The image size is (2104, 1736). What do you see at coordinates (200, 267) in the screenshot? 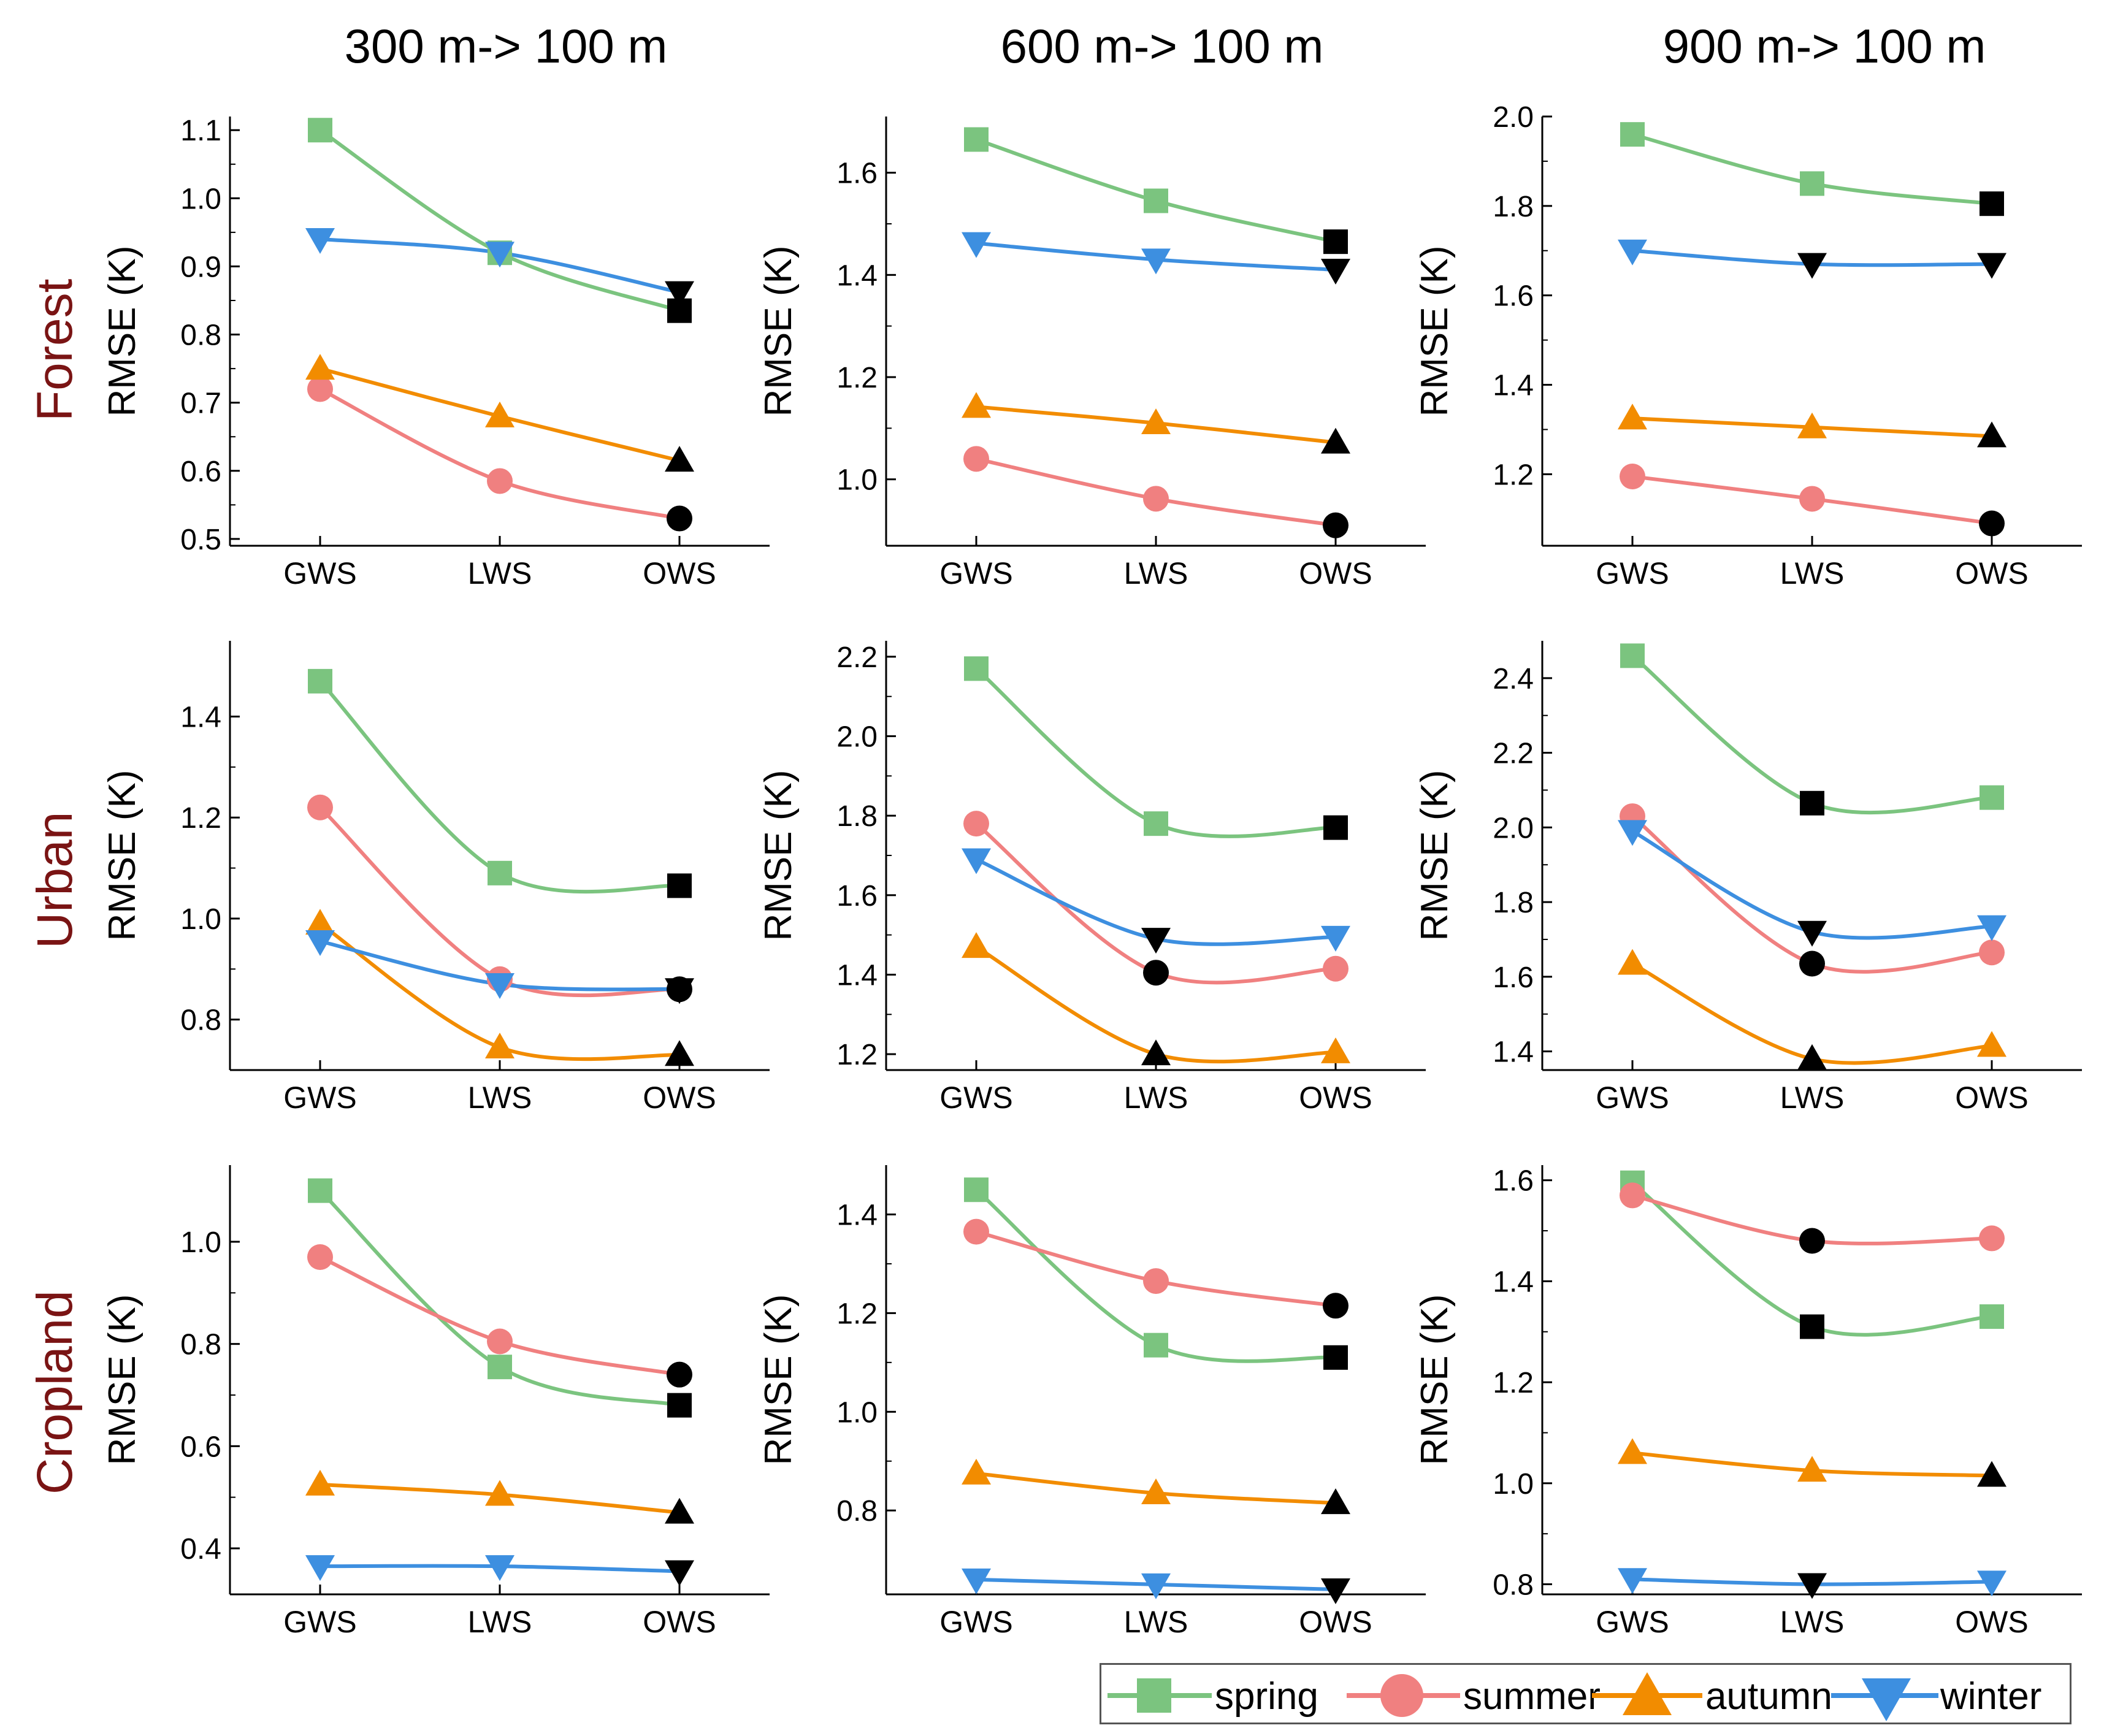
I see `y-tick-label: 0.9` at bounding box center [200, 267].